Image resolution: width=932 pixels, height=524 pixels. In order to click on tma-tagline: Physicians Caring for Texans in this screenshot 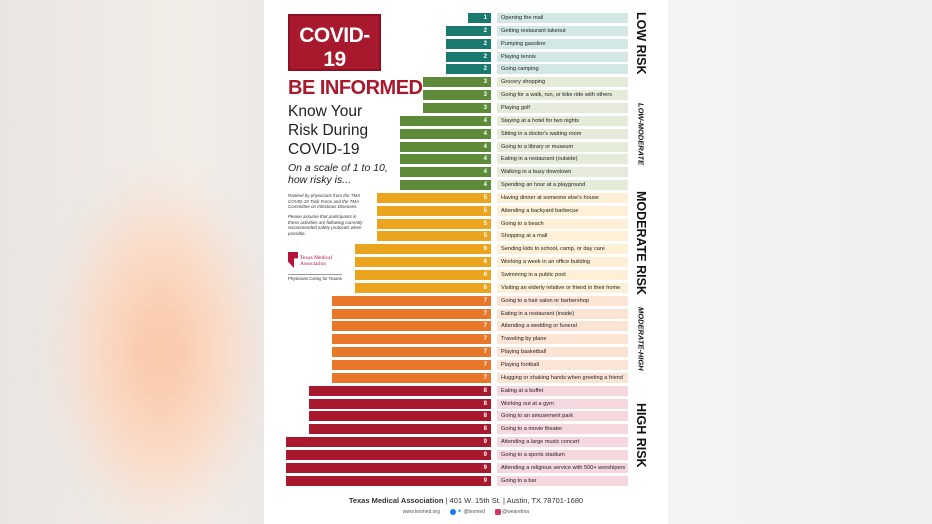, I will do `click(315, 277)`.